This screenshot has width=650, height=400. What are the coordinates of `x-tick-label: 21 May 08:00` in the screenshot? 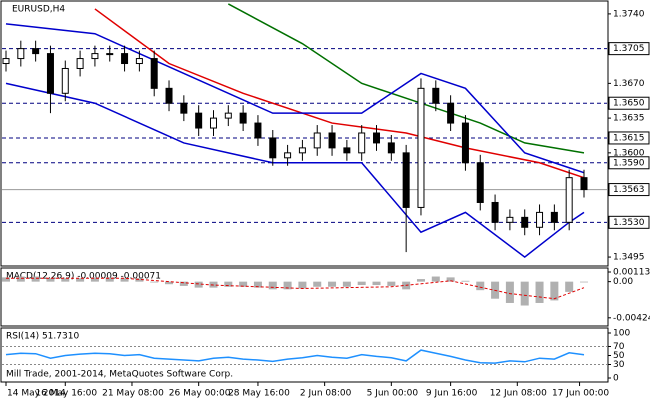 It's located at (133, 394).